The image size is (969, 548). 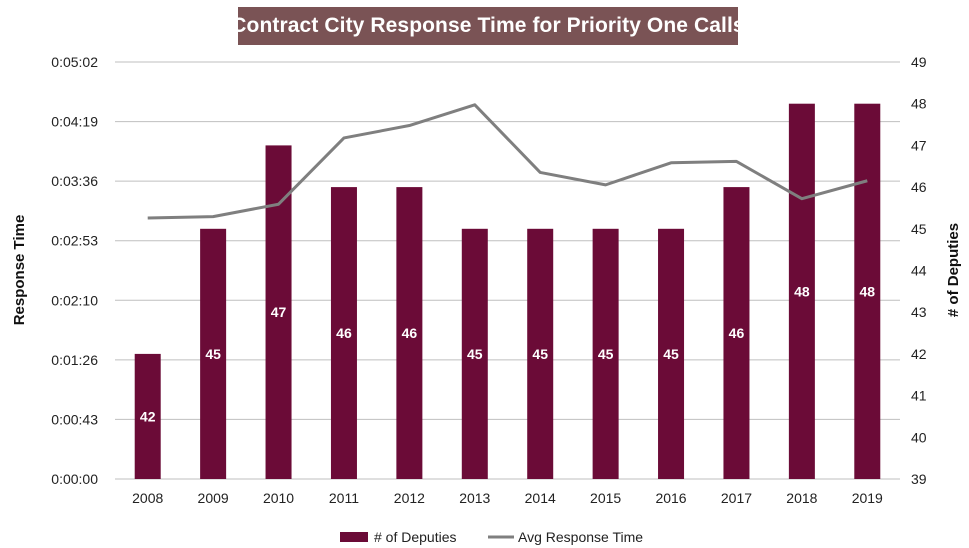 What do you see at coordinates (344, 498) in the screenshot?
I see `x-tick-label: 2011` at bounding box center [344, 498].